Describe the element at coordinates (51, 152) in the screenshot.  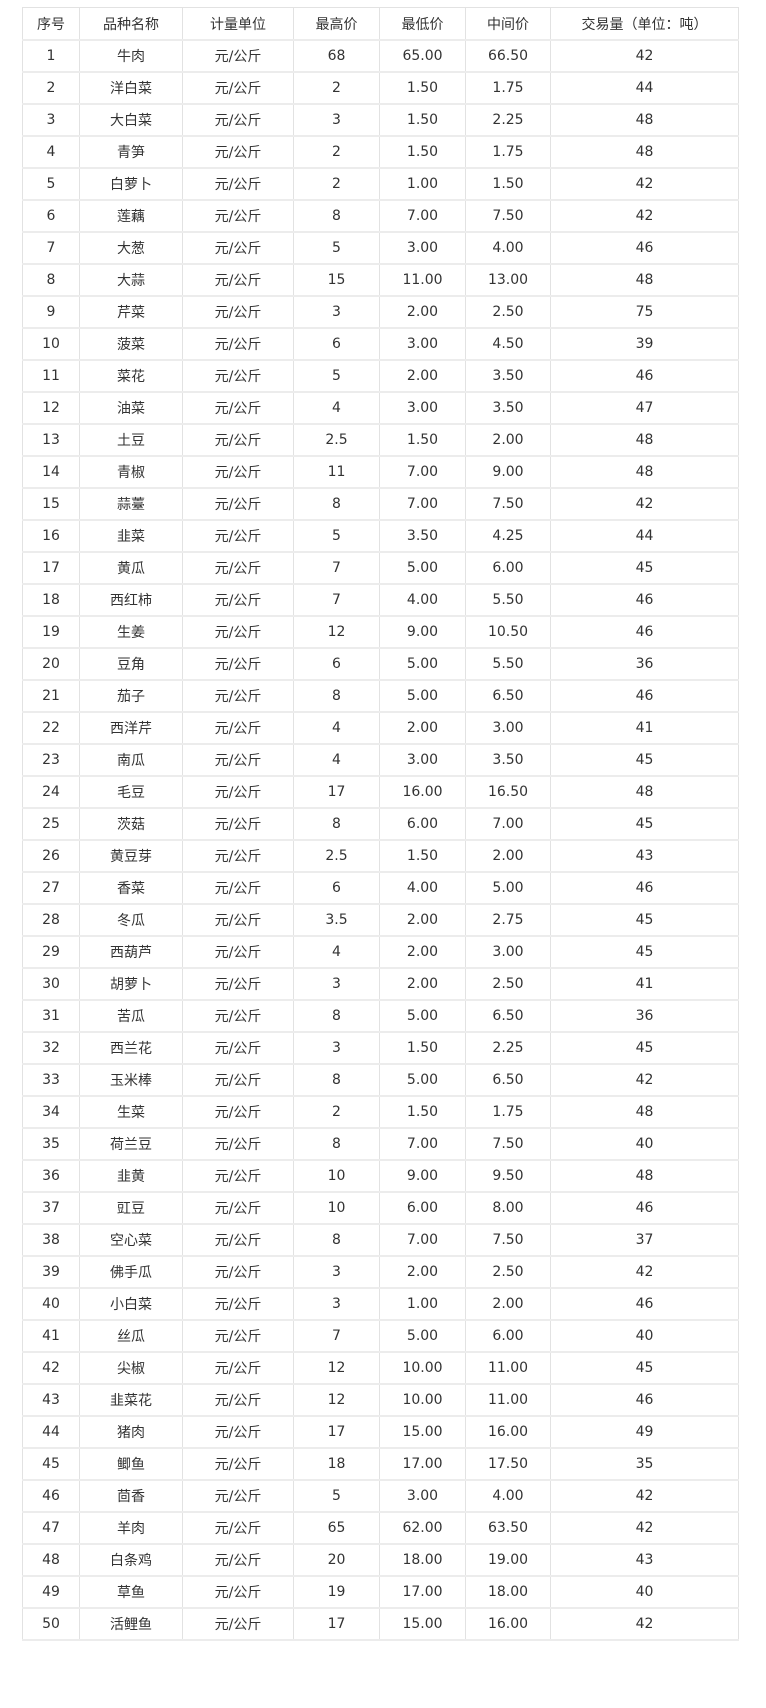
I see `cell-col-index: 4` at that location.